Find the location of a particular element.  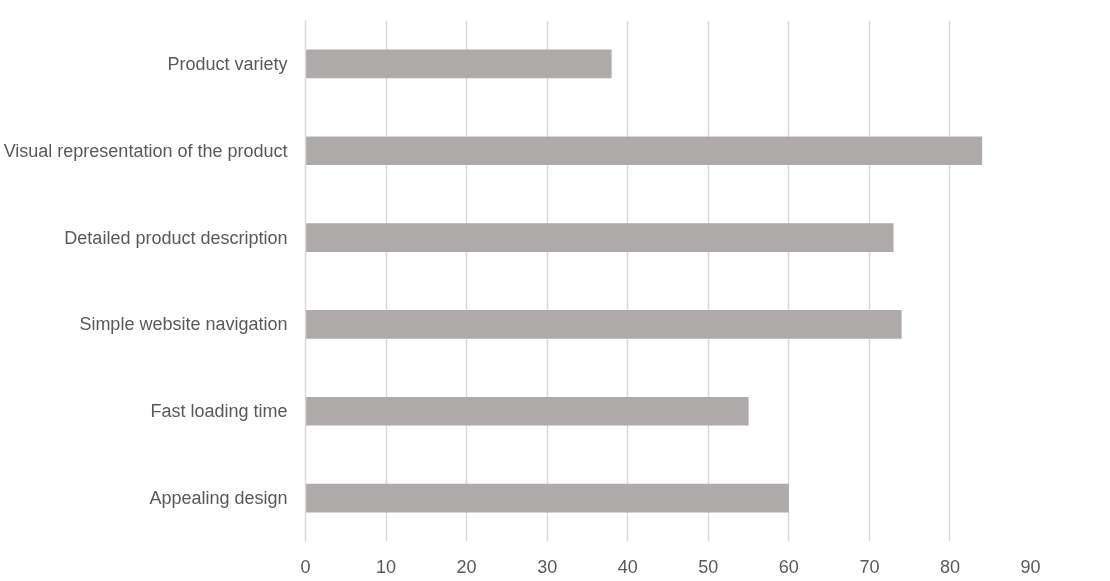

x-tick-label: 10 is located at coordinates (386, 566).